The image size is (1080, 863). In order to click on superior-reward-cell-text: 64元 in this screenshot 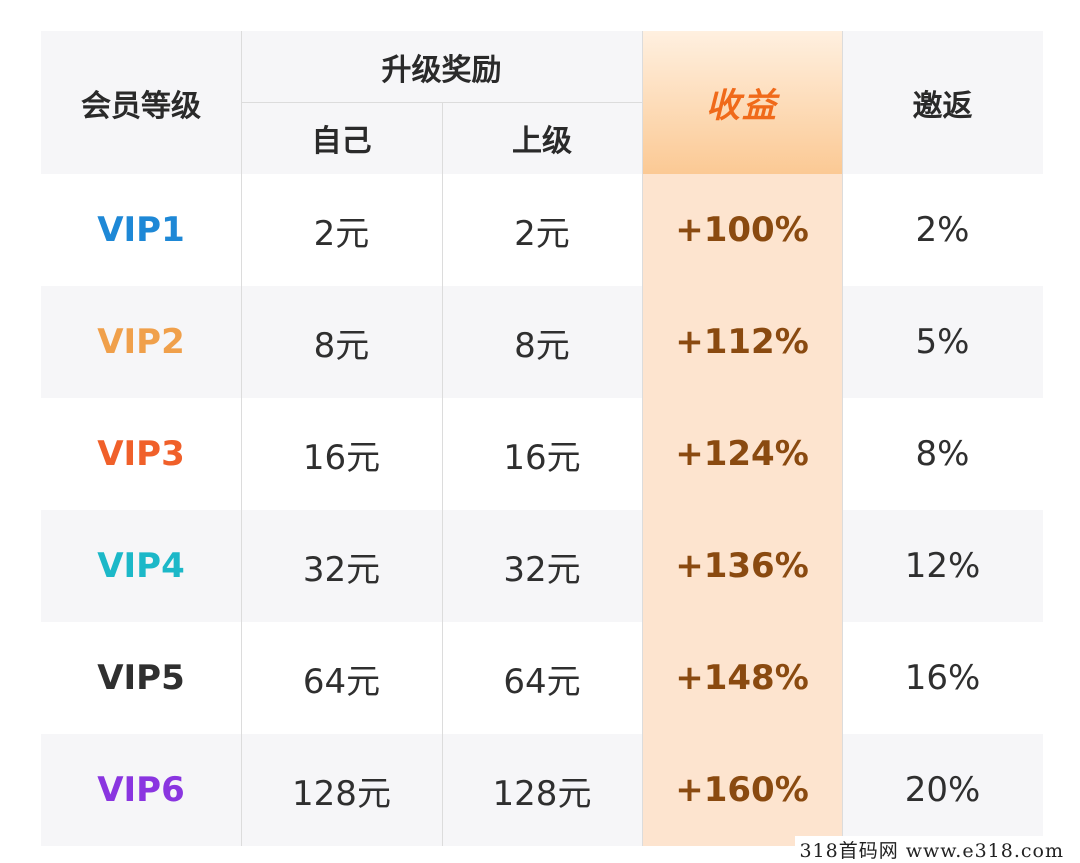, I will do `click(542, 681)`.